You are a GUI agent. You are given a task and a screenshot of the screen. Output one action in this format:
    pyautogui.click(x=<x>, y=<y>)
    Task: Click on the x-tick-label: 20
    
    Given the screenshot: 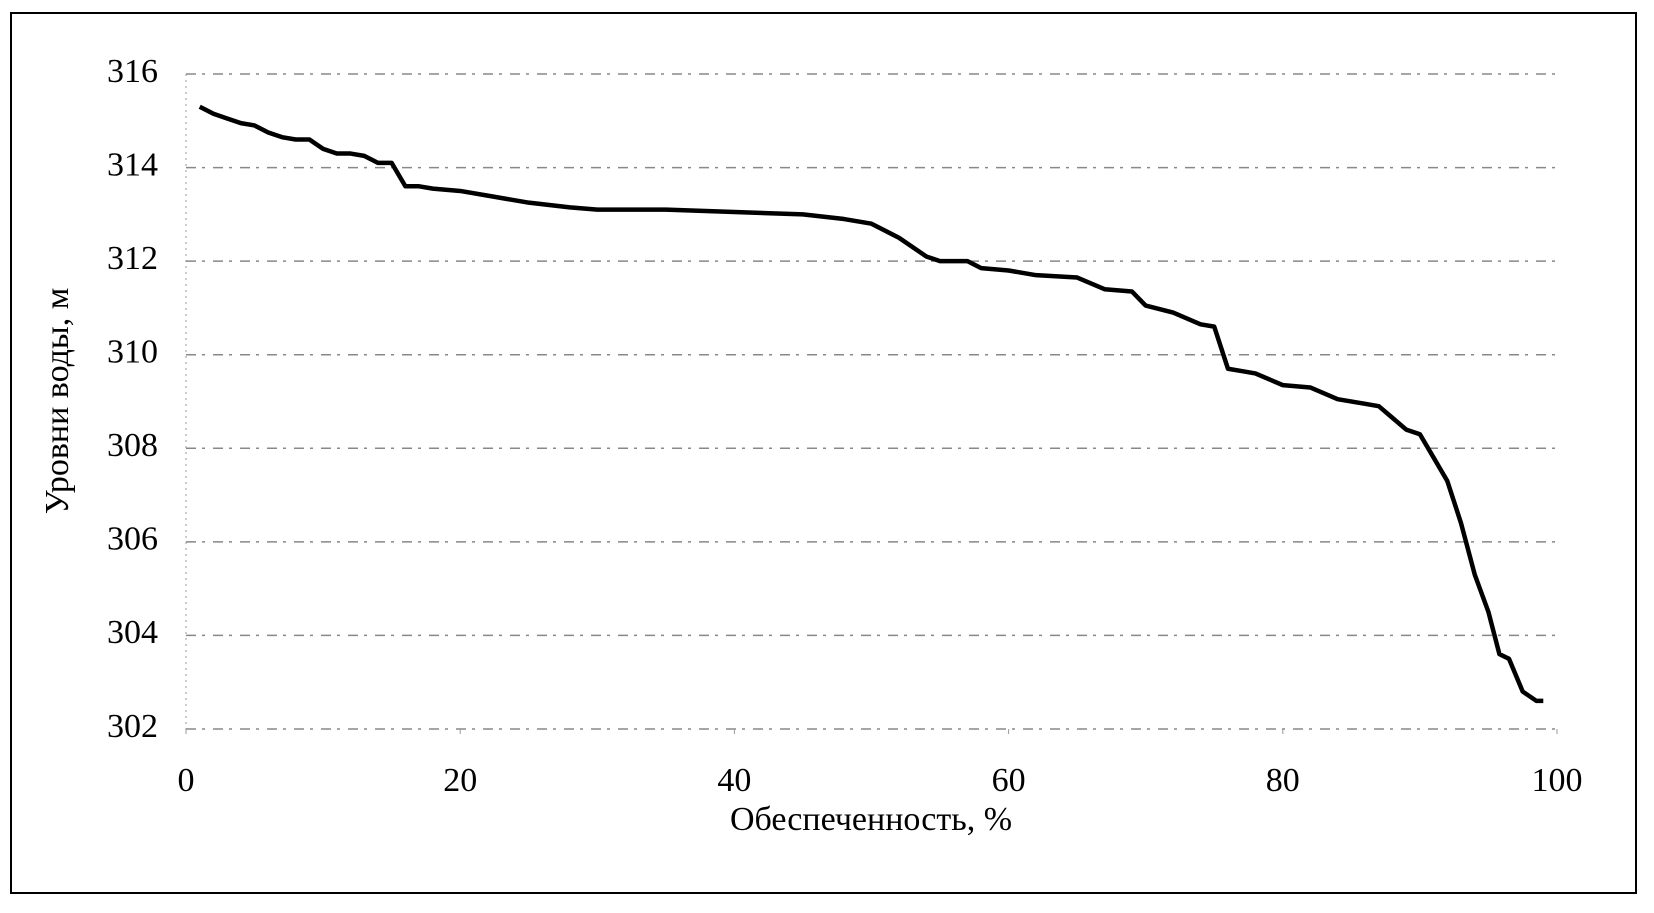 What is the action you would take?
    pyautogui.click(x=460, y=780)
    